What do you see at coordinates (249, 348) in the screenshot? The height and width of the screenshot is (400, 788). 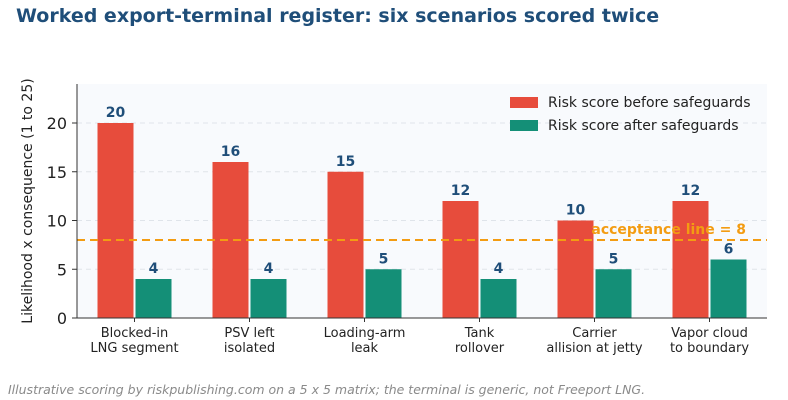 I see `x-tick-label: isolated` at bounding box center [249, 348].